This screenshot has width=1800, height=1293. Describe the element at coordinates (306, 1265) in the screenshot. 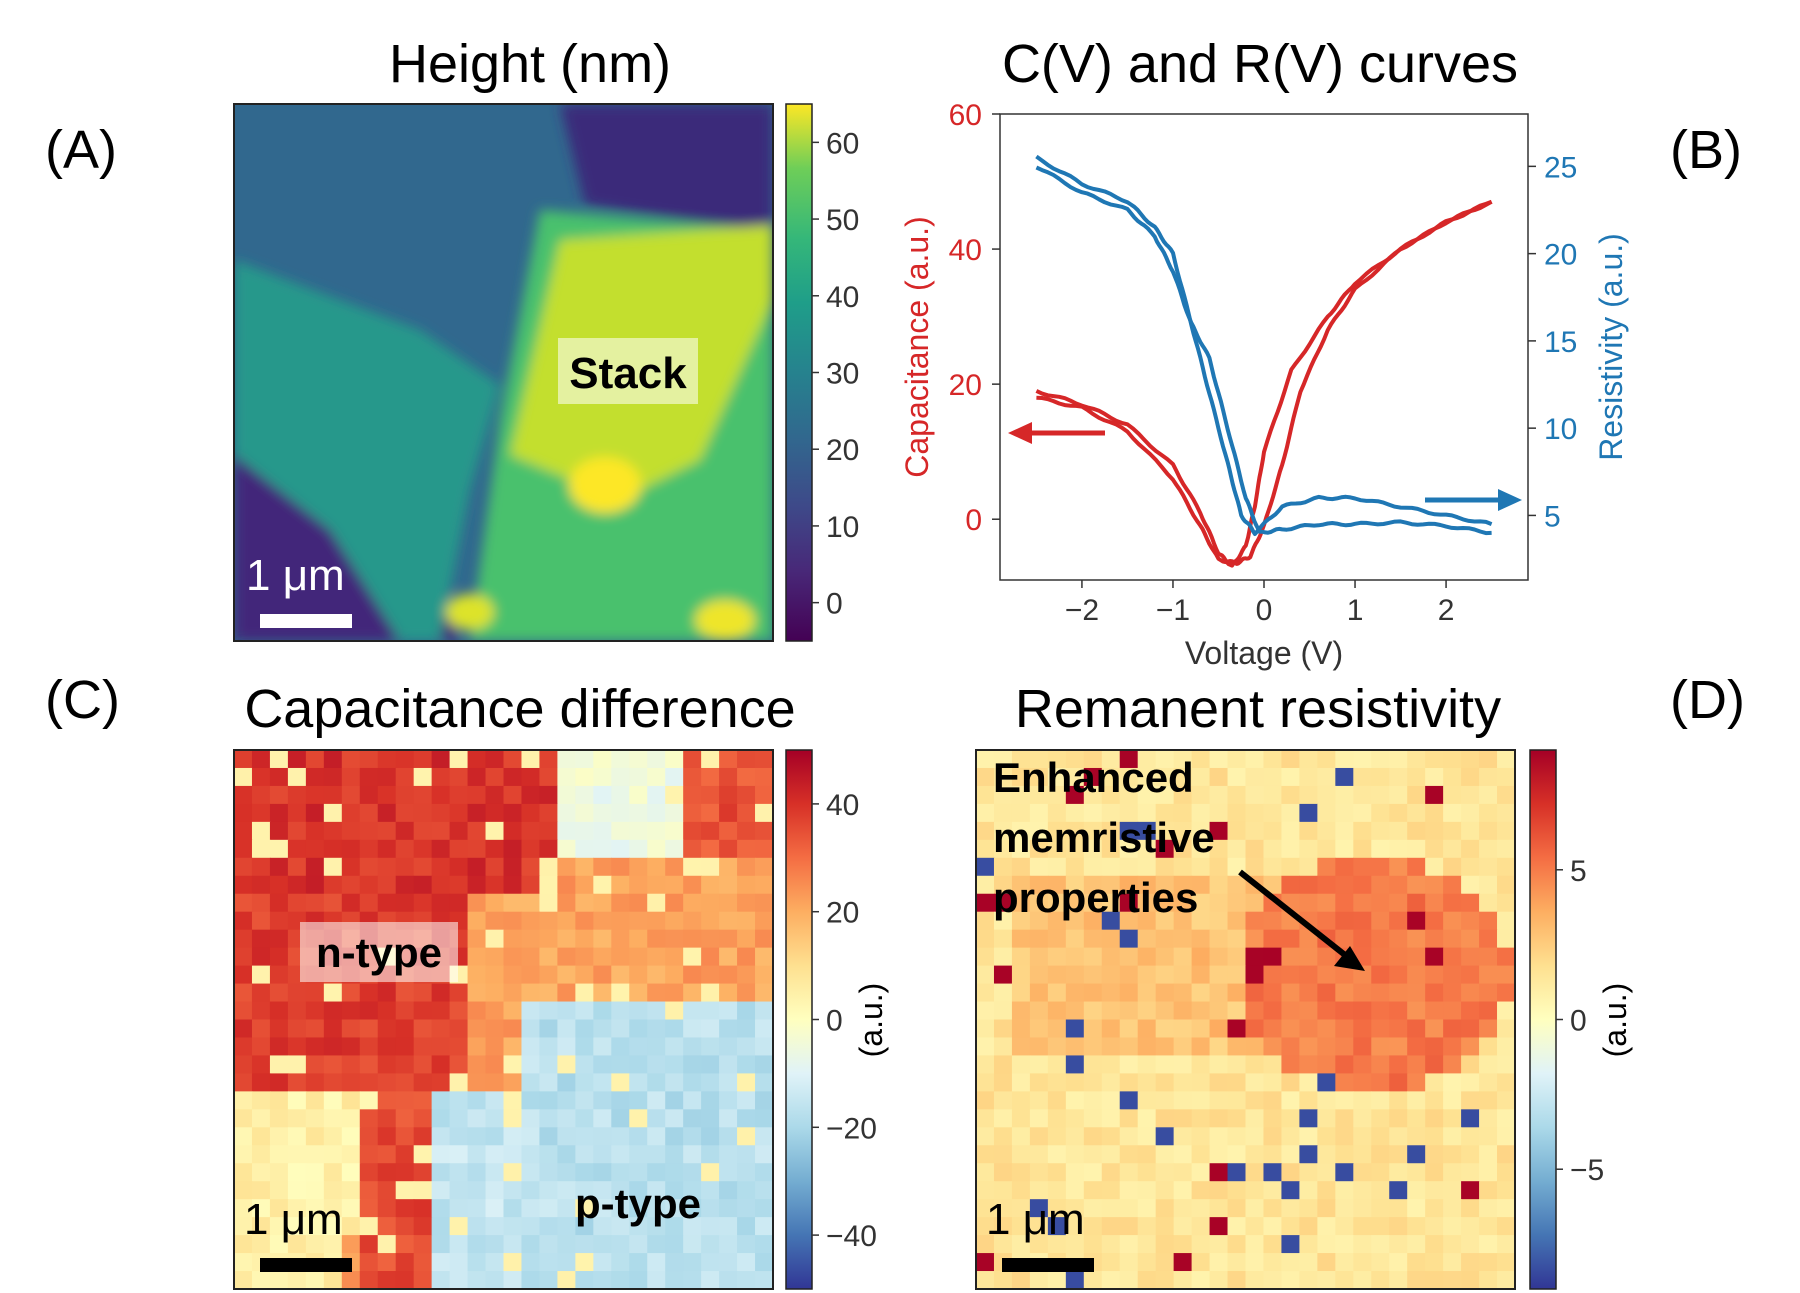

I see `panel-c-scale-bar` at that location.